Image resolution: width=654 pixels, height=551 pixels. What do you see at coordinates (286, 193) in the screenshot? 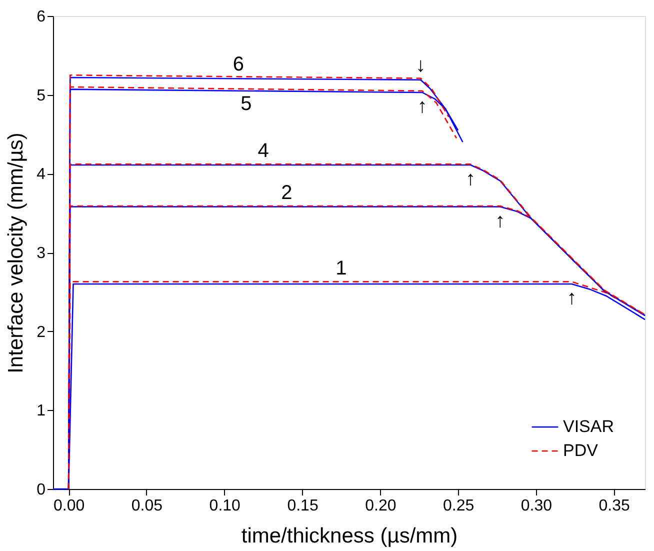
I see `annotation: 2` at bounding box center [286, 193].